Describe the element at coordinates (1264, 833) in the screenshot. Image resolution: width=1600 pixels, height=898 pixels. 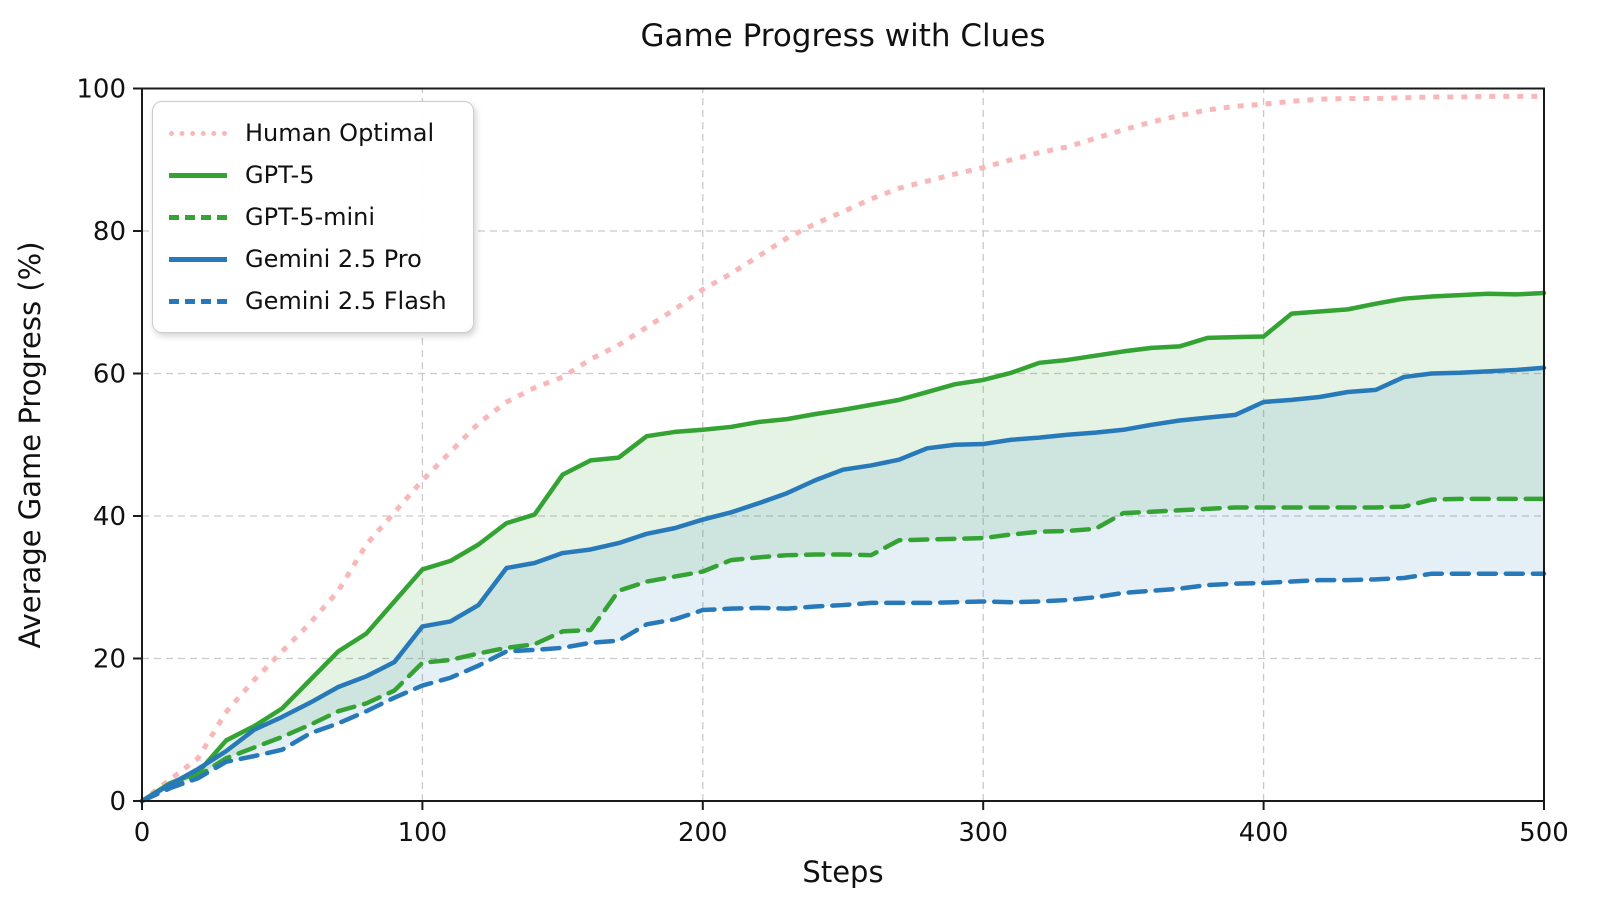
I see `svg-text: 400` at that location.